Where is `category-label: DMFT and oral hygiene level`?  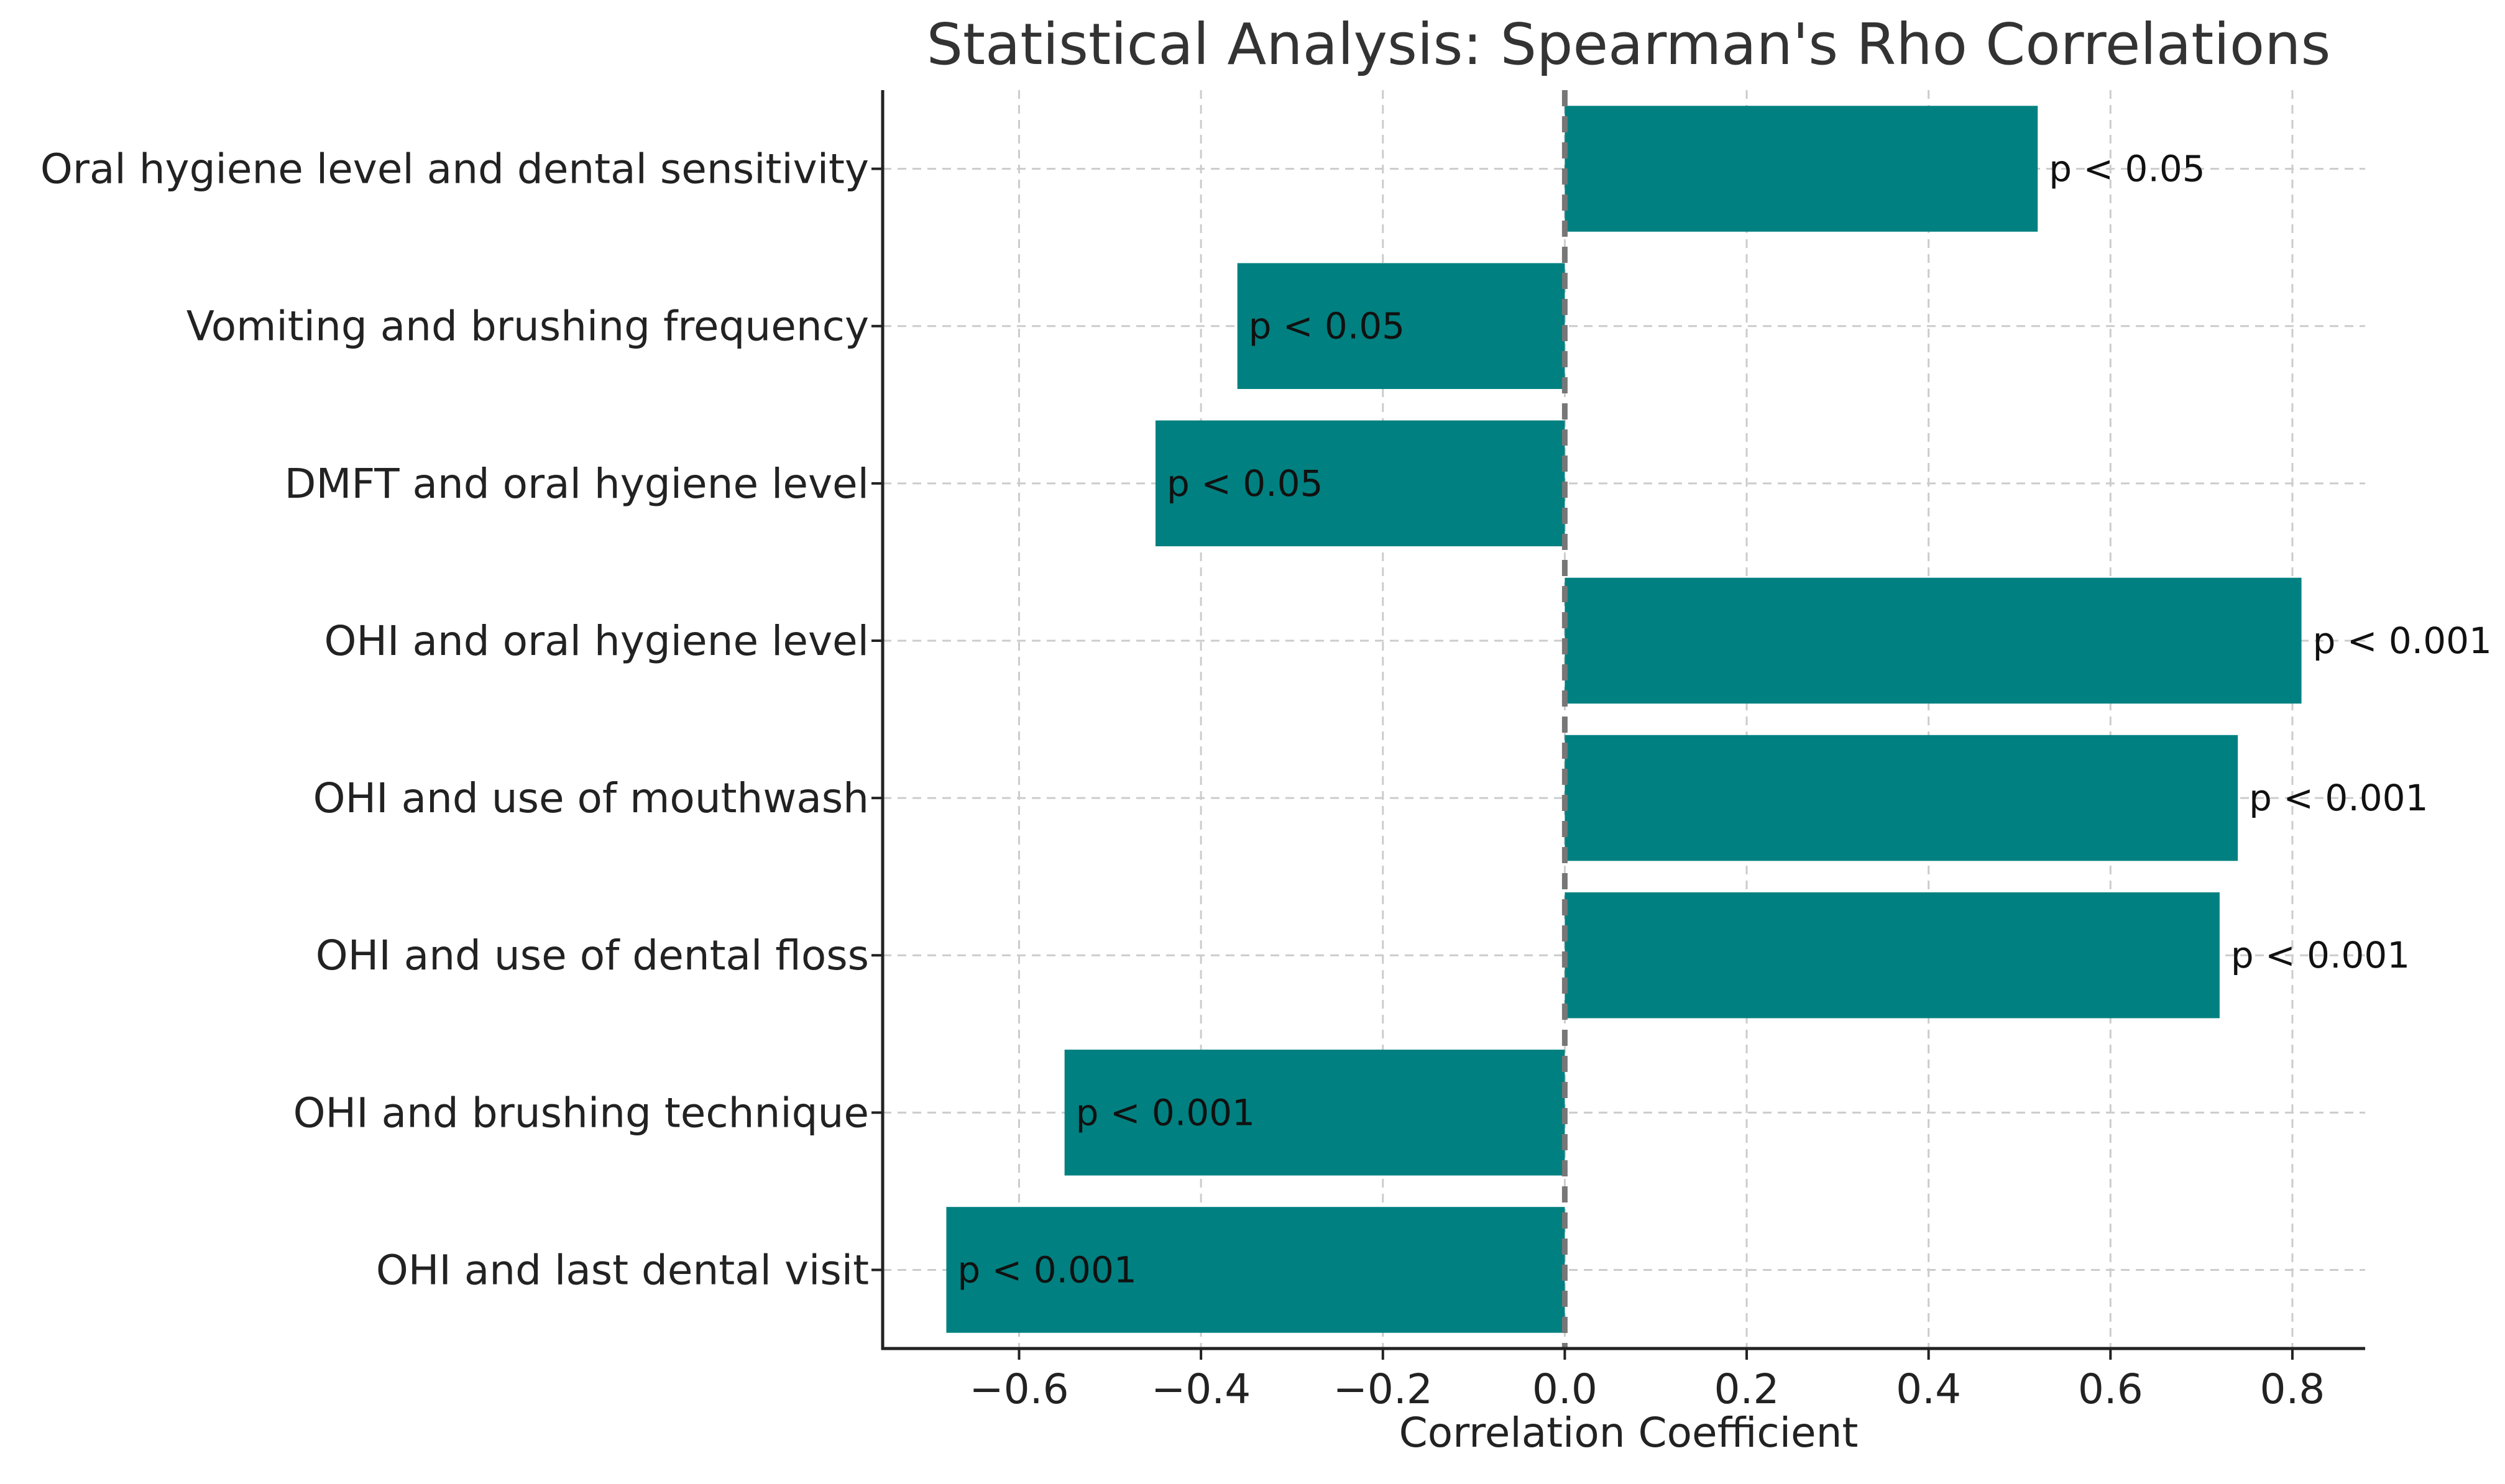
category-label: DMFT and oral hygiene level is located at coordinates (577, 484).